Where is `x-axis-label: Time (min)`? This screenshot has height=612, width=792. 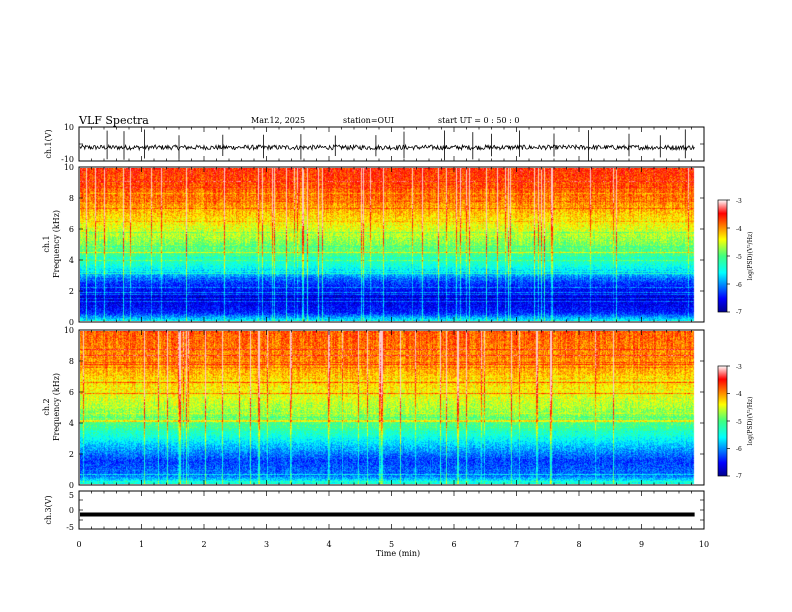
x-axis-label: Time (min) is located at coordinates (398, 553).